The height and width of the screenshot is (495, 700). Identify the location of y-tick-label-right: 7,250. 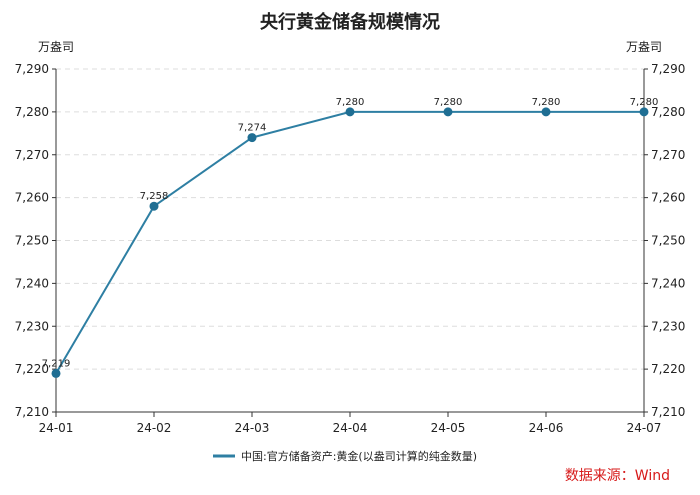
(668, 241).